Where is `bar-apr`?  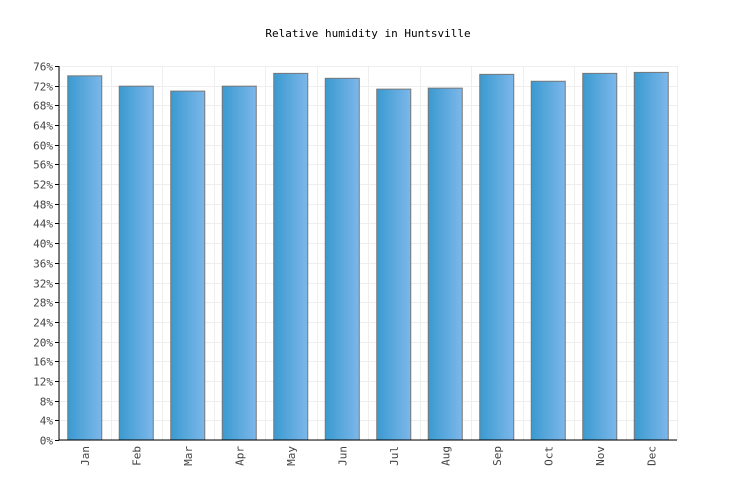
bar-apr is located at coordinates (239, 263).